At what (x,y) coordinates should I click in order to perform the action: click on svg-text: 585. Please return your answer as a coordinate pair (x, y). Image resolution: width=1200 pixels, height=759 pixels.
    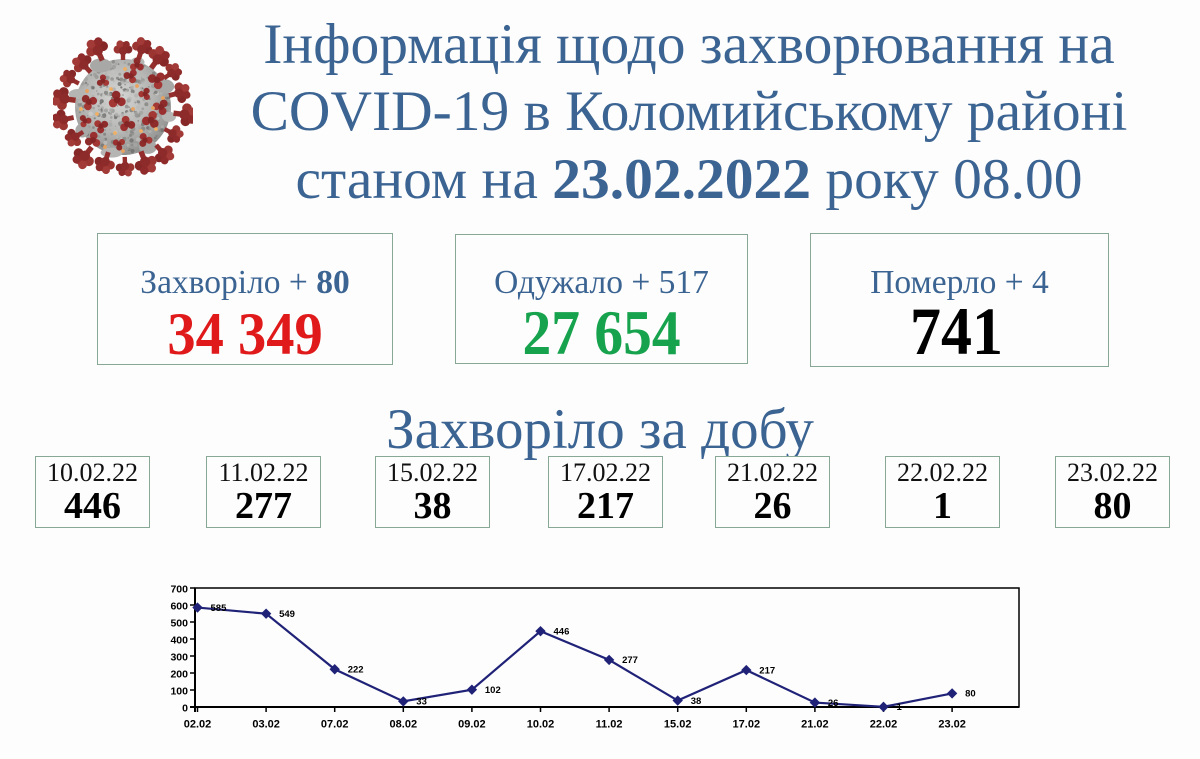
    Looking at the image, I should click on (219, 608).